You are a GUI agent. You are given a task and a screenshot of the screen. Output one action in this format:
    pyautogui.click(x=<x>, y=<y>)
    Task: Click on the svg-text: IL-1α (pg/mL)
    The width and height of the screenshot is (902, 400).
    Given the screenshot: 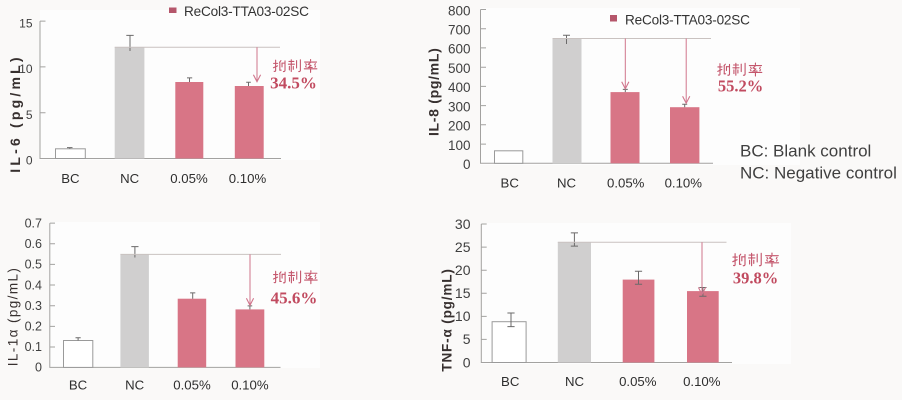 What is the action you would take?
    pyautogui.click(x=13, y=317)
    